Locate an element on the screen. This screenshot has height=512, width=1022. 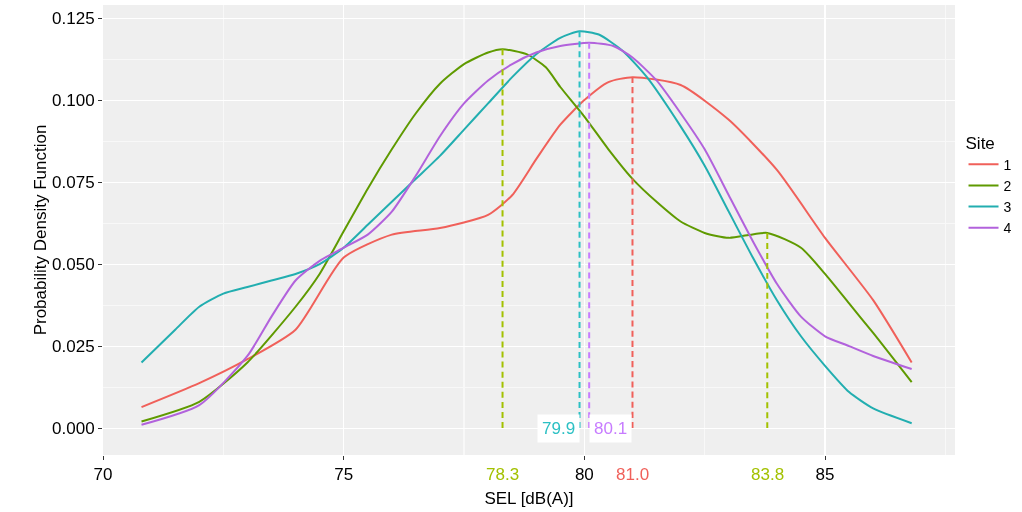
annotation: 78.3 is located at coordinates (503, 474).